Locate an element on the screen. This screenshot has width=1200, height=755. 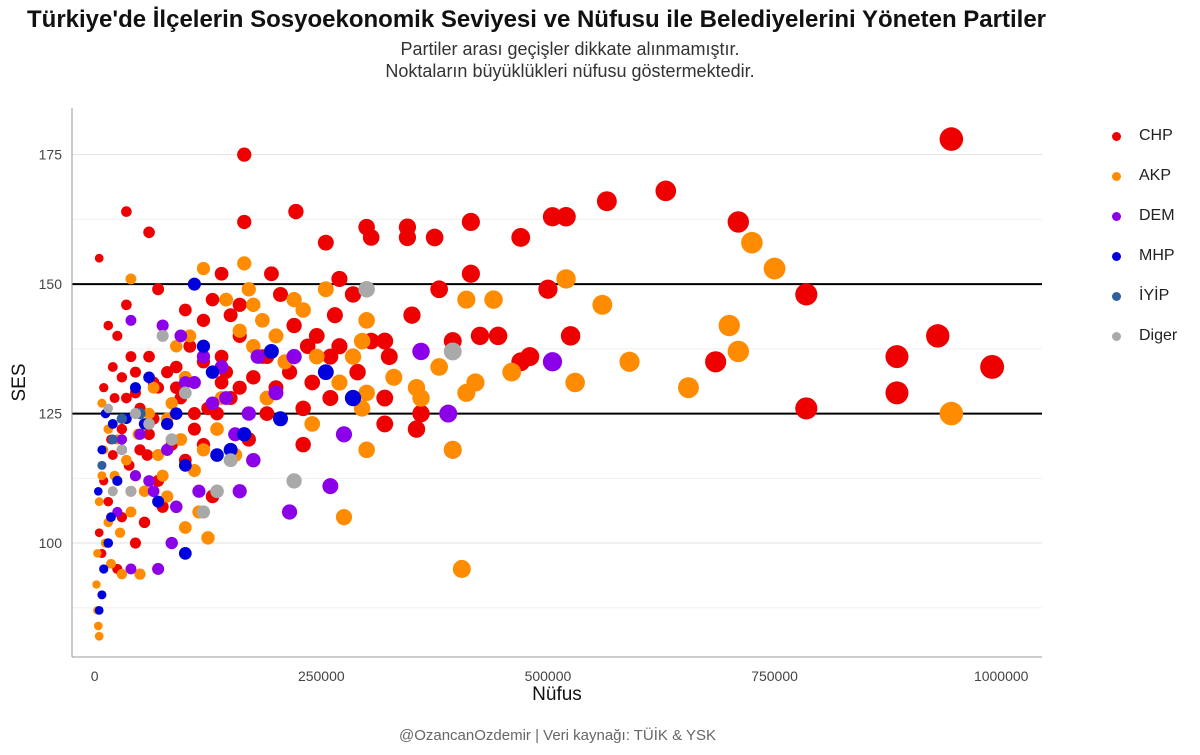
y-tick-label: 100 is located at coordinates (51, 543).